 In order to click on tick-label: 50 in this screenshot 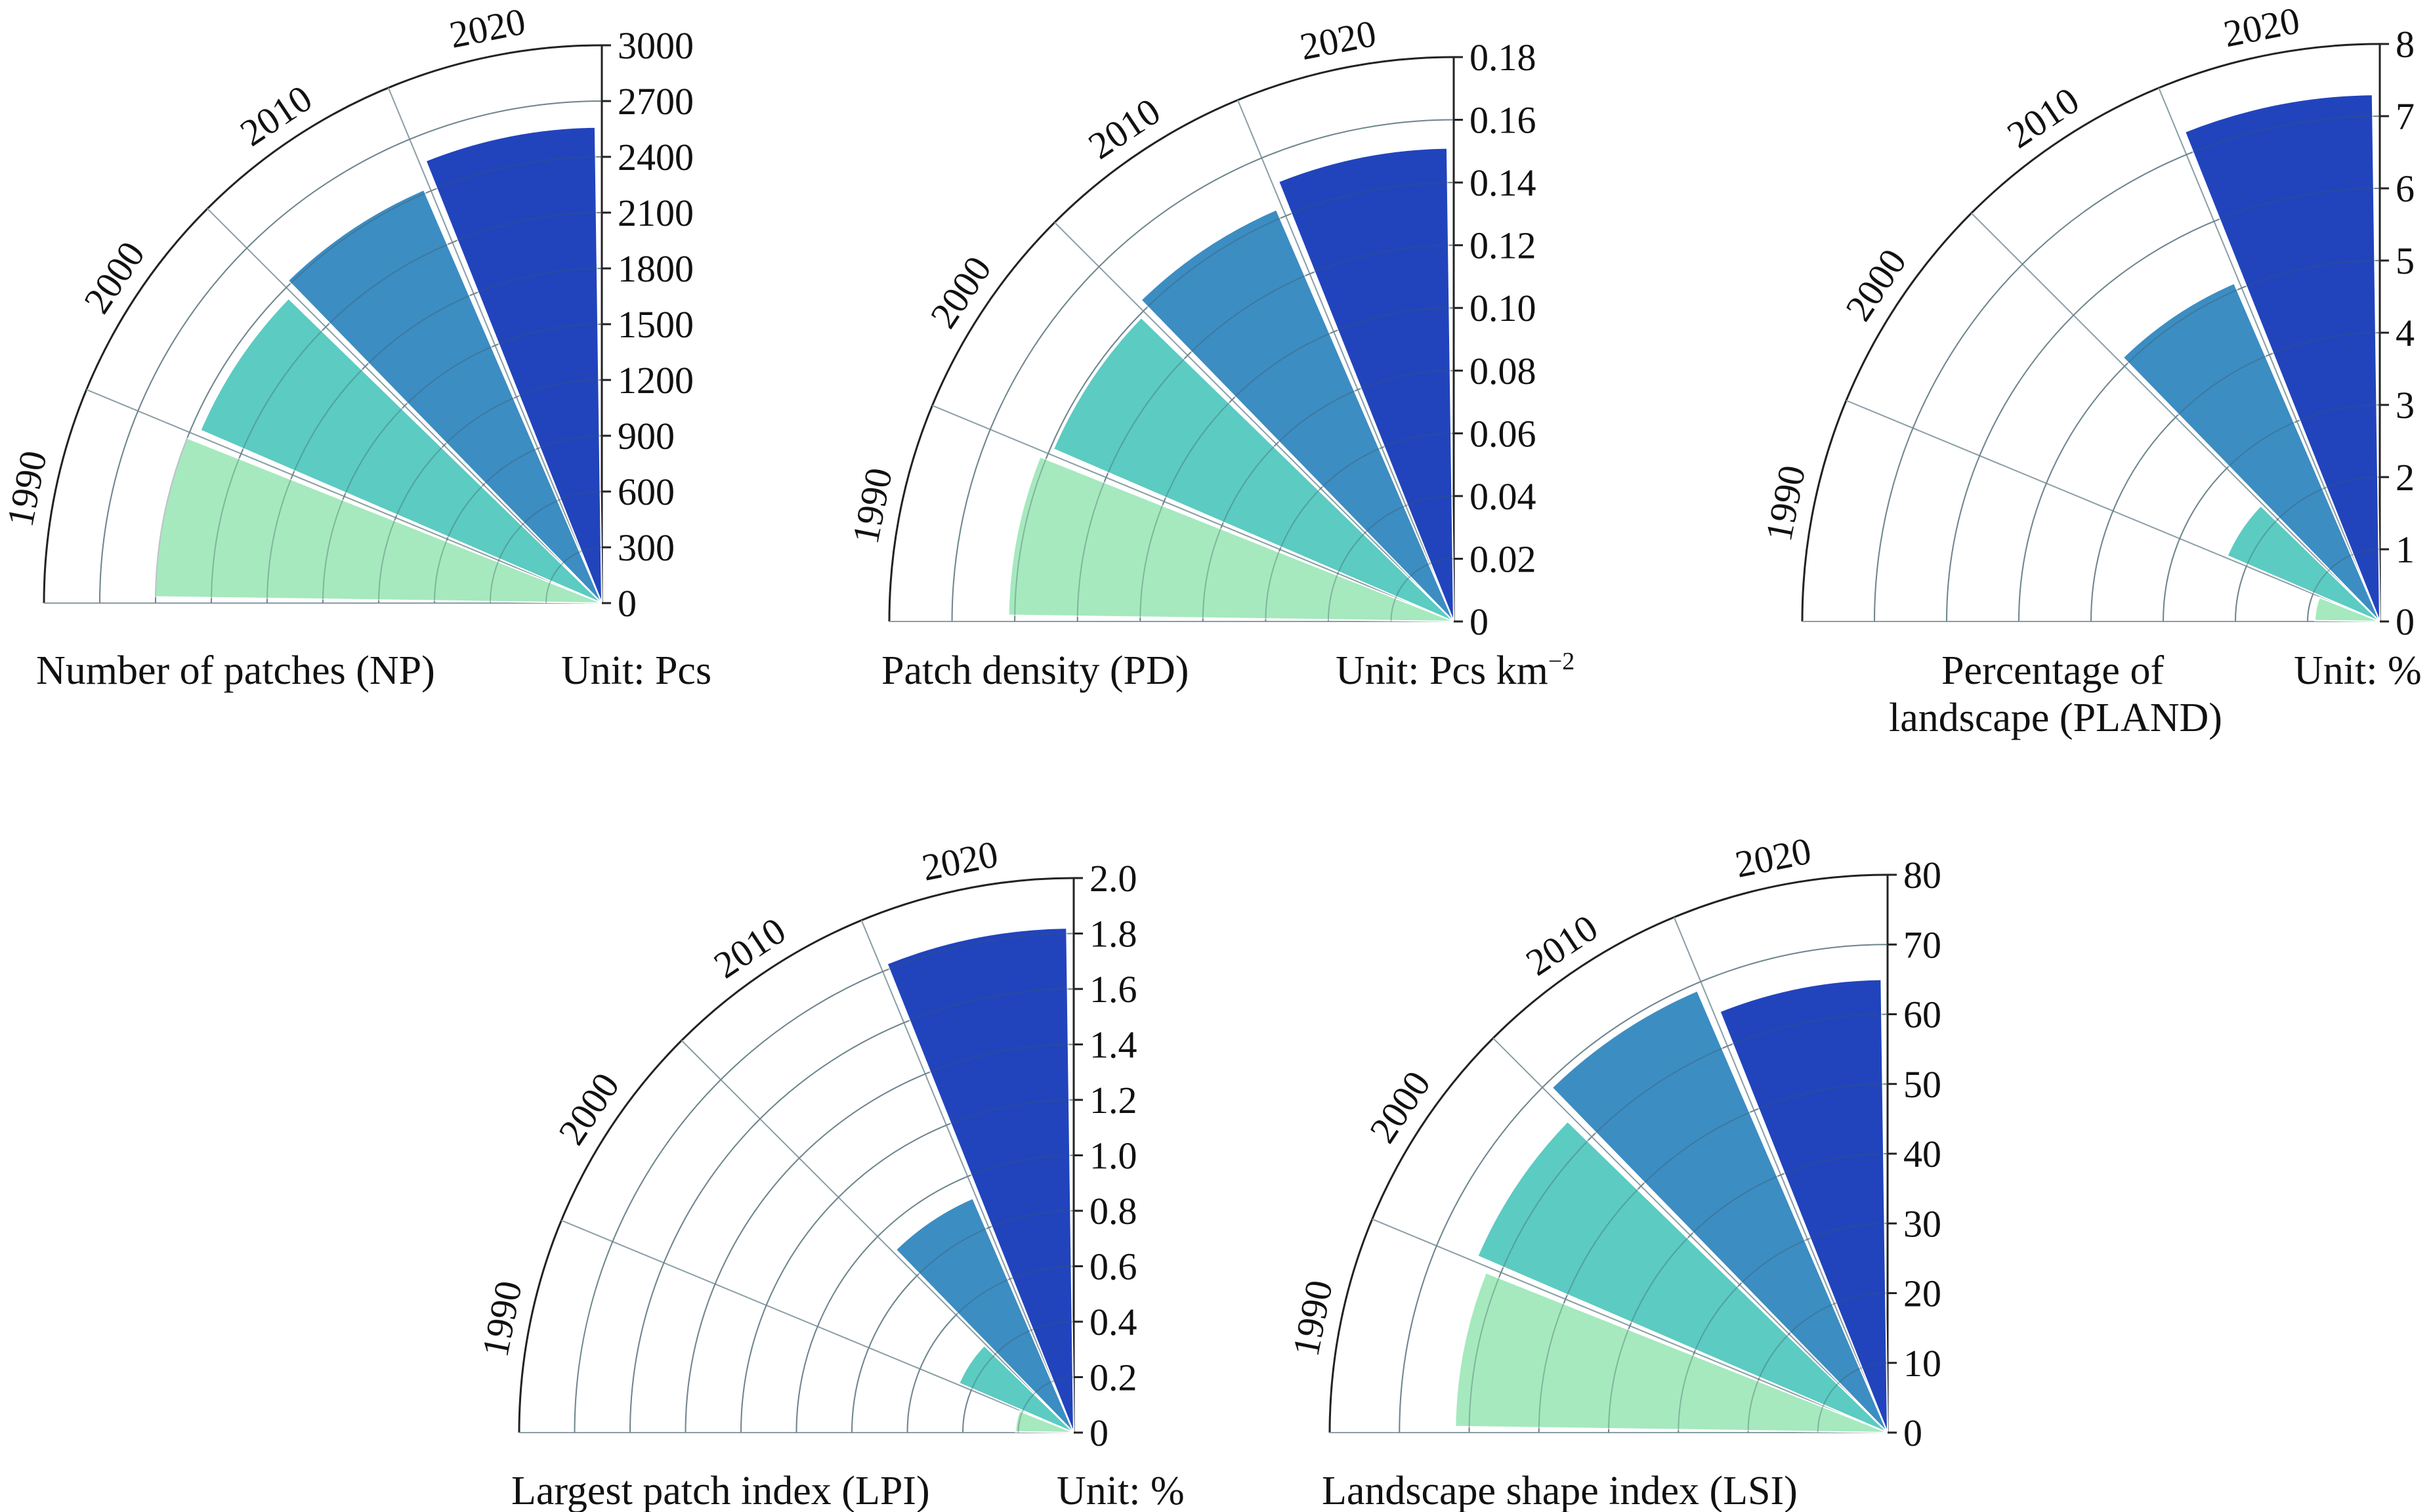, I will do `click(1922, 1084)`.